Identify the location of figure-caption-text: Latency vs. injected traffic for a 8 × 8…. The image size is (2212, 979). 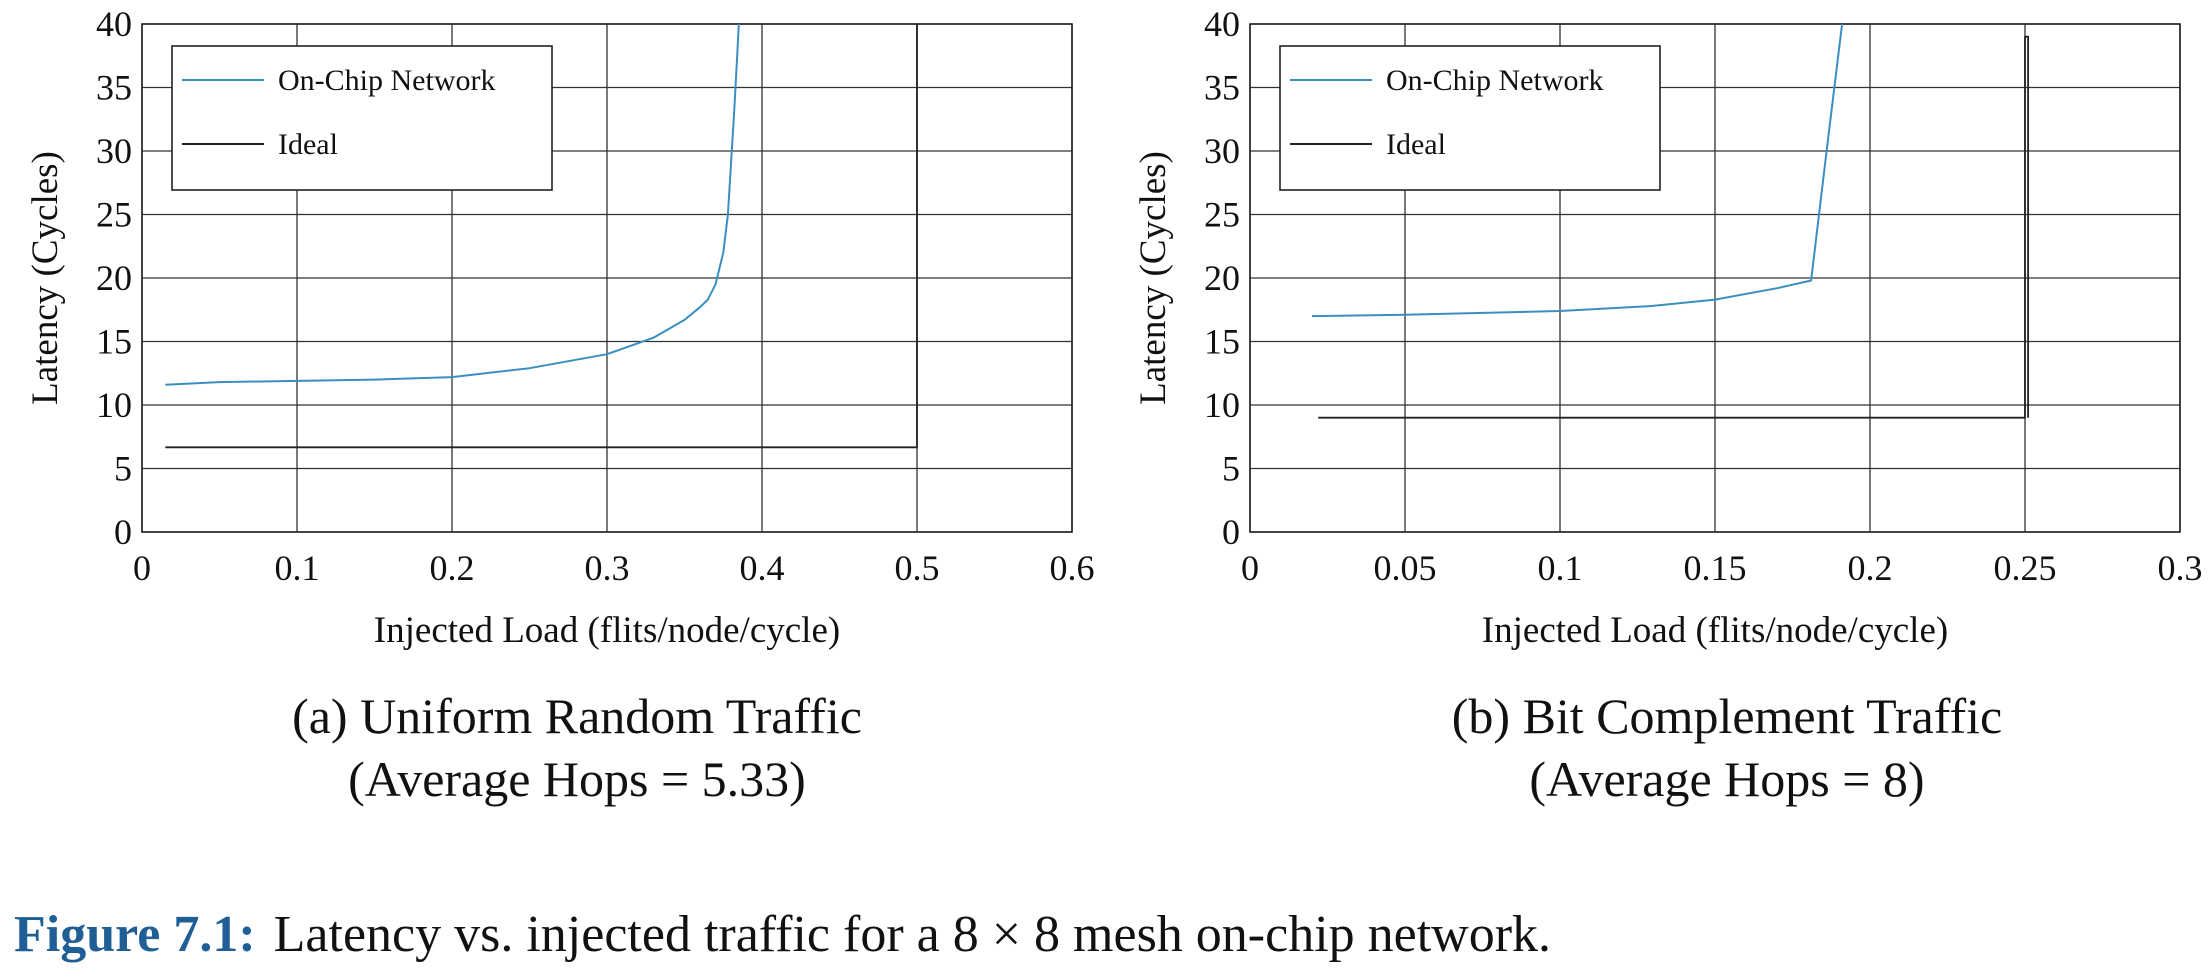
(912, 934).